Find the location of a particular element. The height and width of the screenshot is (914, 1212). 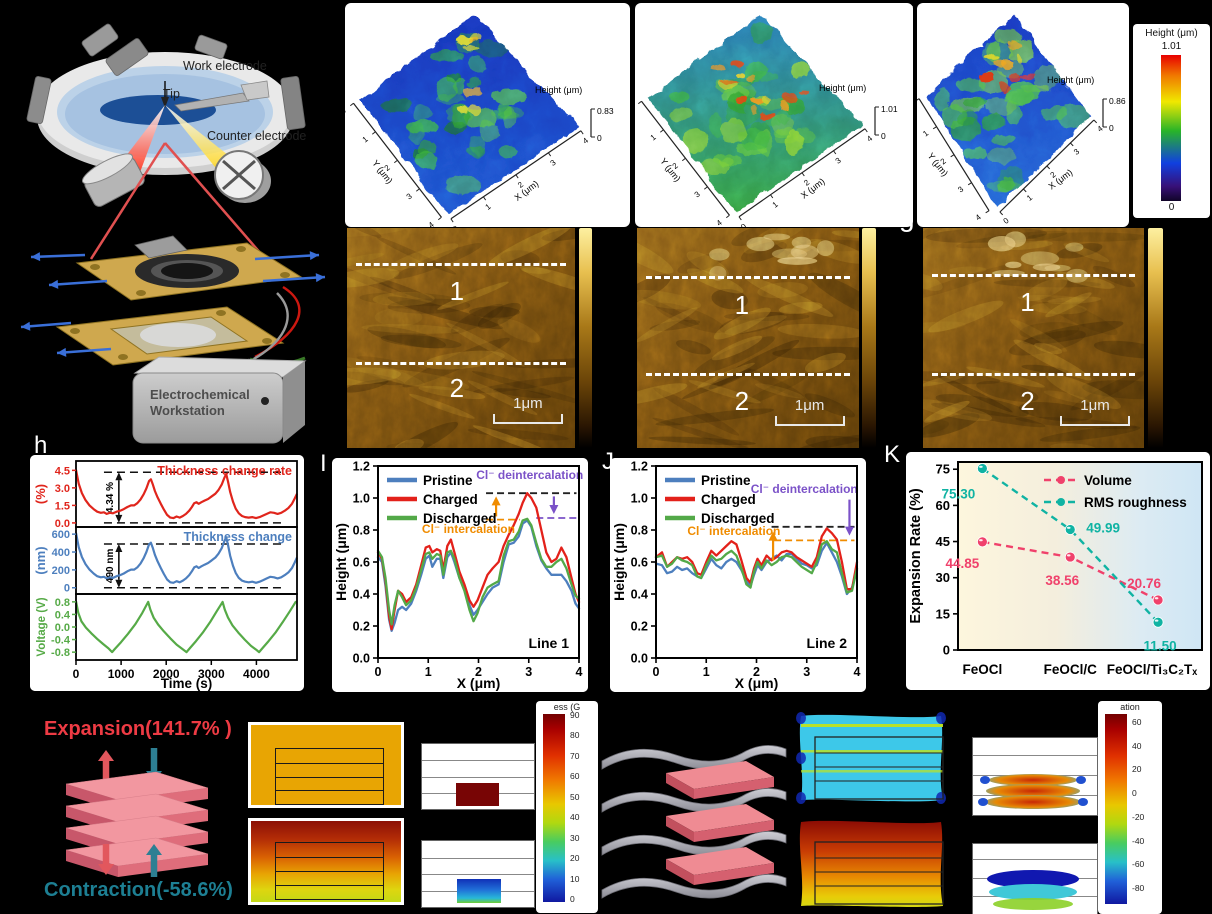

fem-contraction-map is located at coordinates (326, 861).